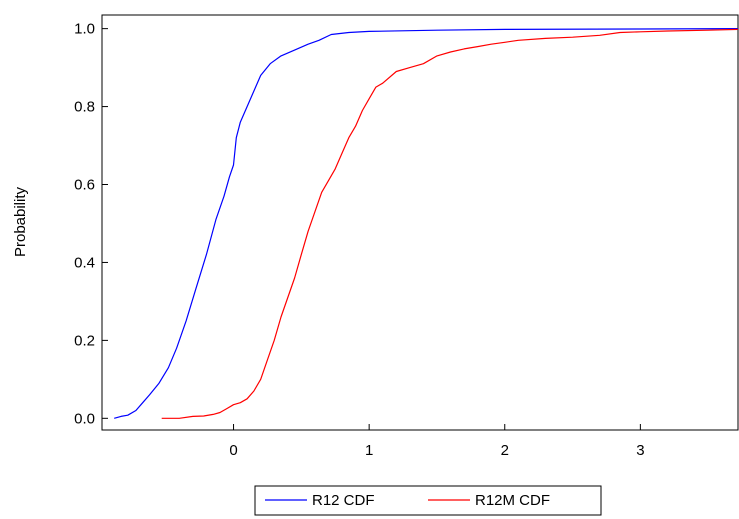 The image size is (739, 519). I want to click on x-axis: 0 1 2 3, so click(437, 441).